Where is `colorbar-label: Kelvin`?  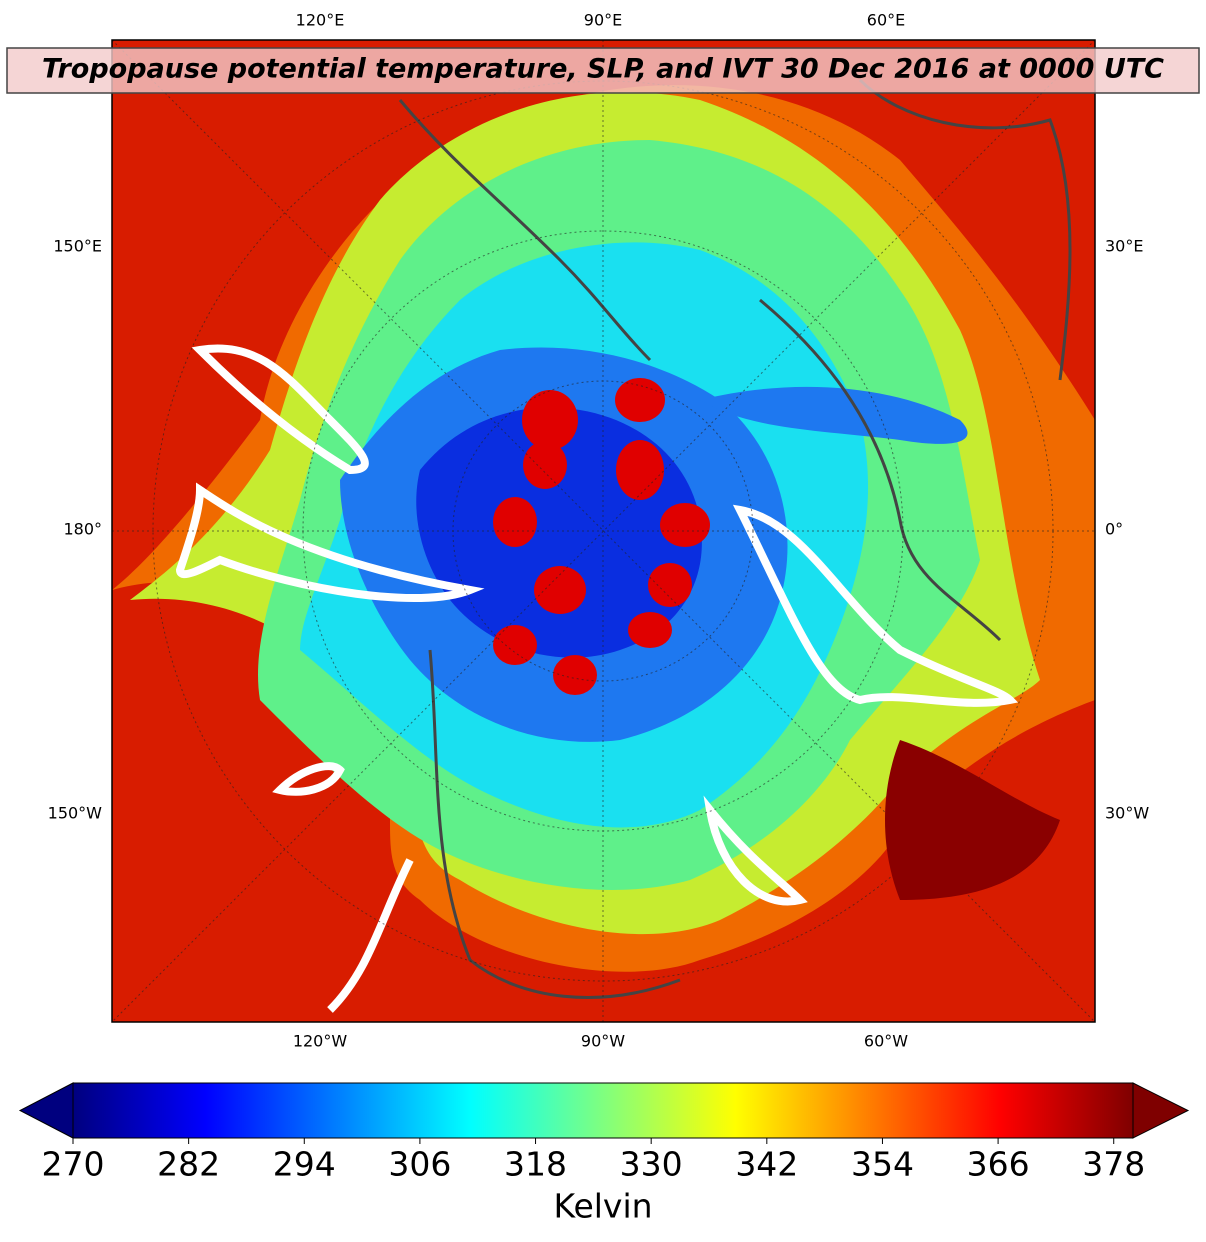 colorbar-label: Kelvin is located at coordinates (602, 1206).